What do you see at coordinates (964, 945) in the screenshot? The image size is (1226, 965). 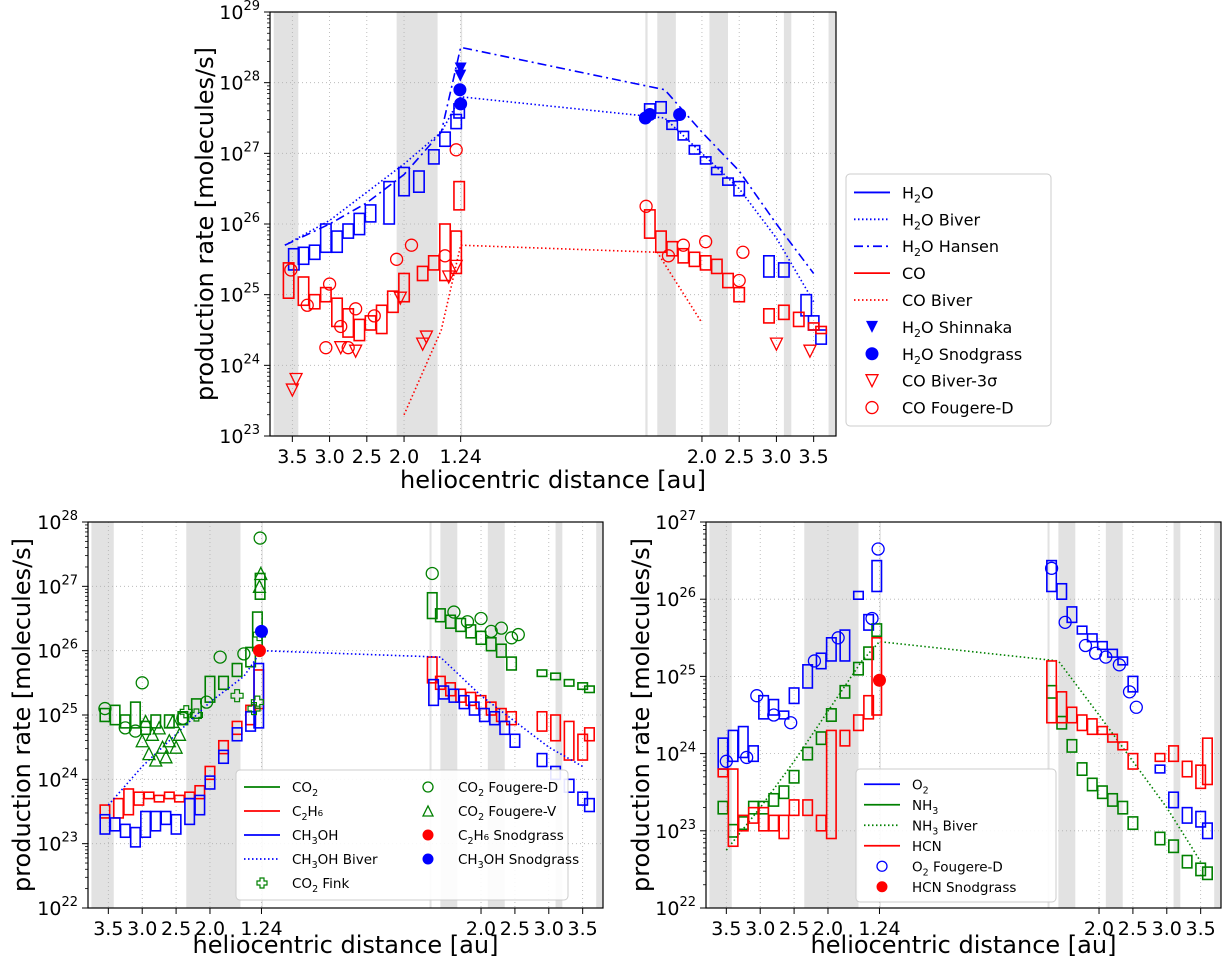 I see `x-axis-label: heliocentric distance [au]` at bounding box center [964, 945].